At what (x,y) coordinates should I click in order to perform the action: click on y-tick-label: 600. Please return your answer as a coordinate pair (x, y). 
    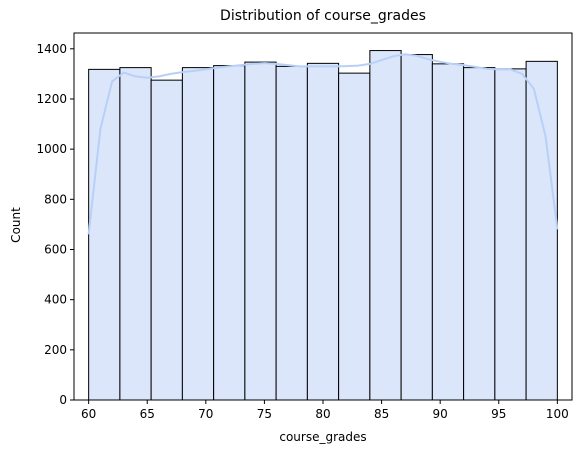
    Looking at the image, I should click on (55, 249).